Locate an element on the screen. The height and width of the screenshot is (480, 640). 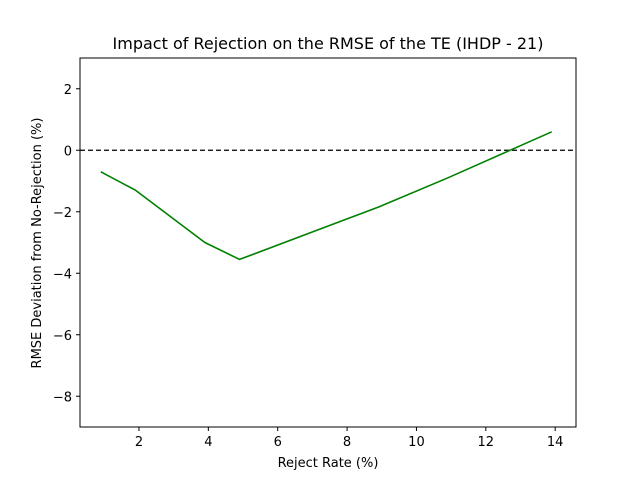
x-tick-label: 14 is located at coordinates (555, 442).